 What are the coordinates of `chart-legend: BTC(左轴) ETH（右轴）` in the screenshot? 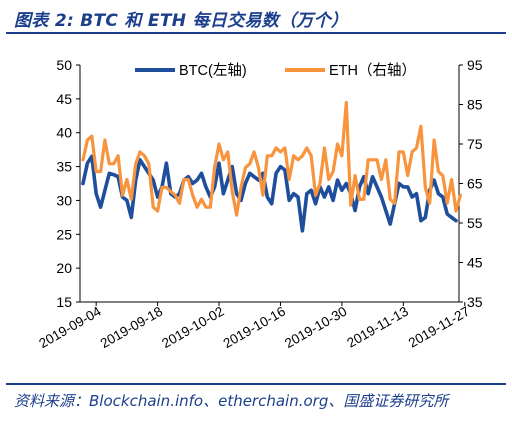 It's located at (275, 70).